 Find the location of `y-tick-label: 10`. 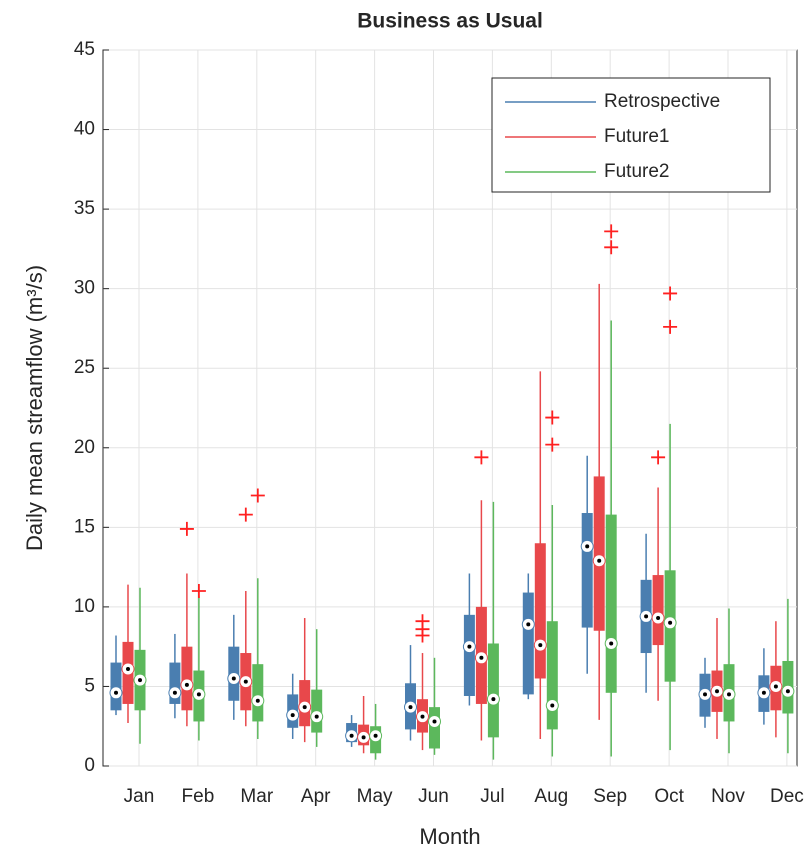

y-tick-label: 10 is located at coordinates (84, 606).